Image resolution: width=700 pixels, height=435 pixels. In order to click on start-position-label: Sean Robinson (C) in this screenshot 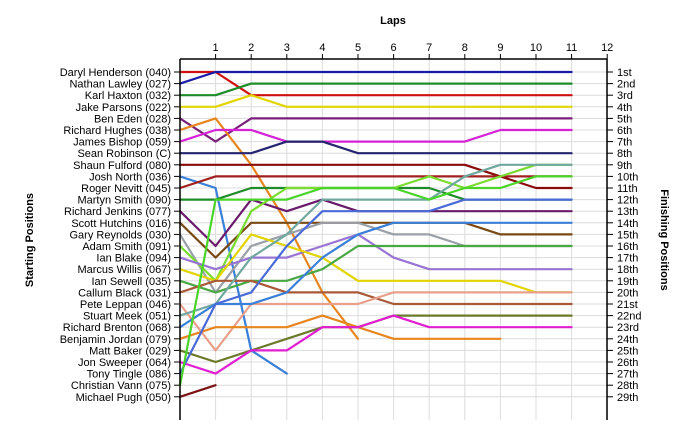, I will do `click(124, 154)`.